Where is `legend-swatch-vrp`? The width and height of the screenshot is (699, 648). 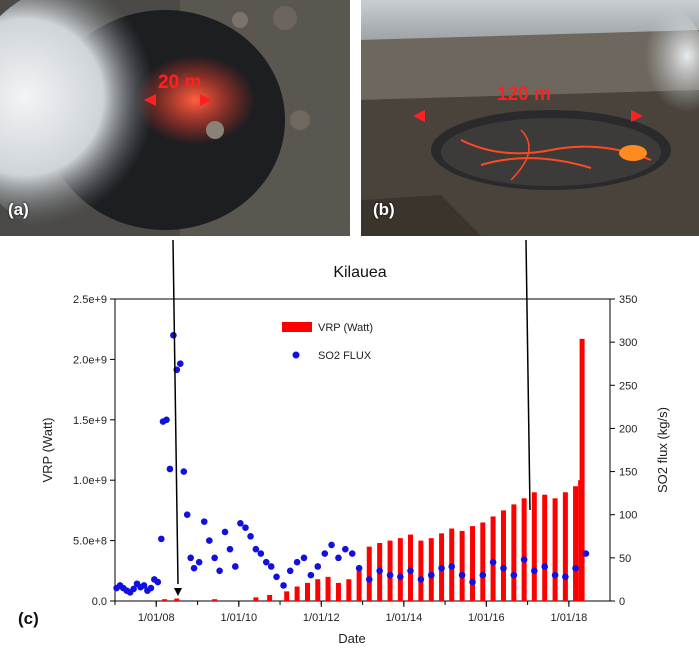
legend-swatch-vrp is located at coordinates (297, 327).